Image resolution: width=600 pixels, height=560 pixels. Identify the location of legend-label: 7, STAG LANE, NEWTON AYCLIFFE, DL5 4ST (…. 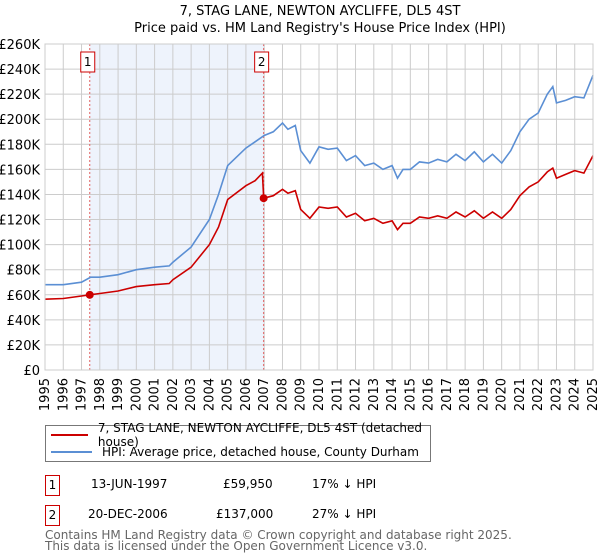
(259, 435).